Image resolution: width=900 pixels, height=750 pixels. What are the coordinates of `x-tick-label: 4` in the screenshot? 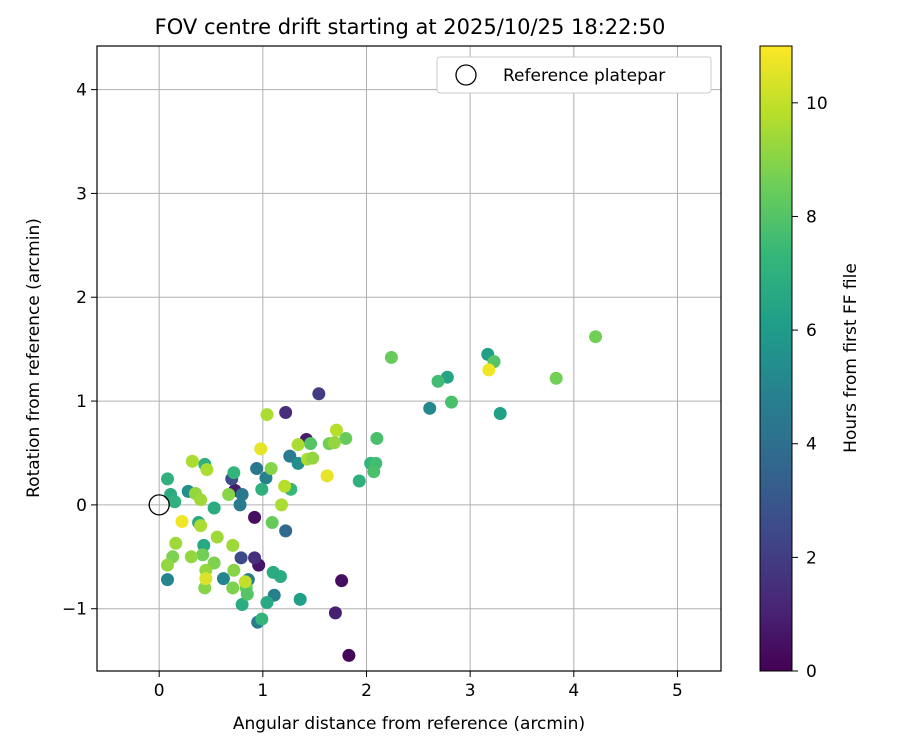 It's located at (573, 691).